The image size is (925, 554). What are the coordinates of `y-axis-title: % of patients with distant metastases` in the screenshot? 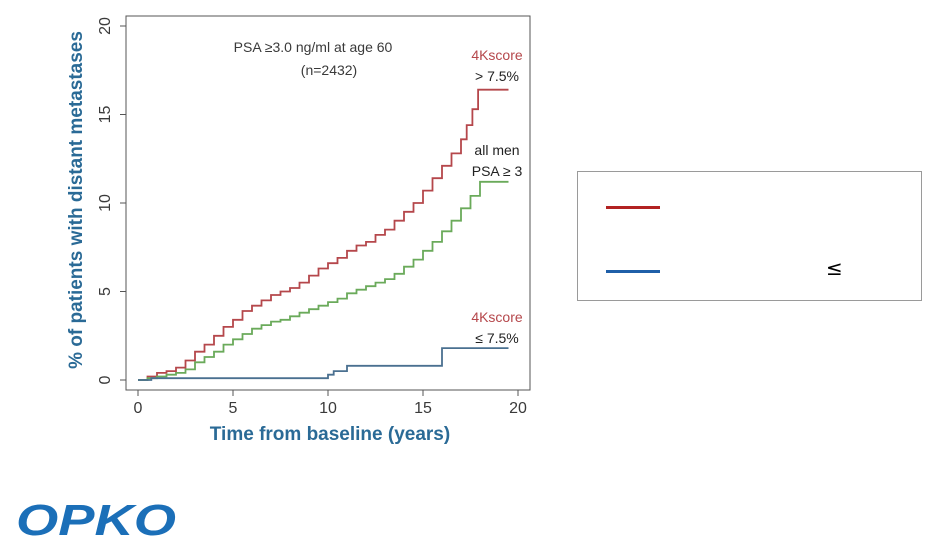 It's located at (76, 200).